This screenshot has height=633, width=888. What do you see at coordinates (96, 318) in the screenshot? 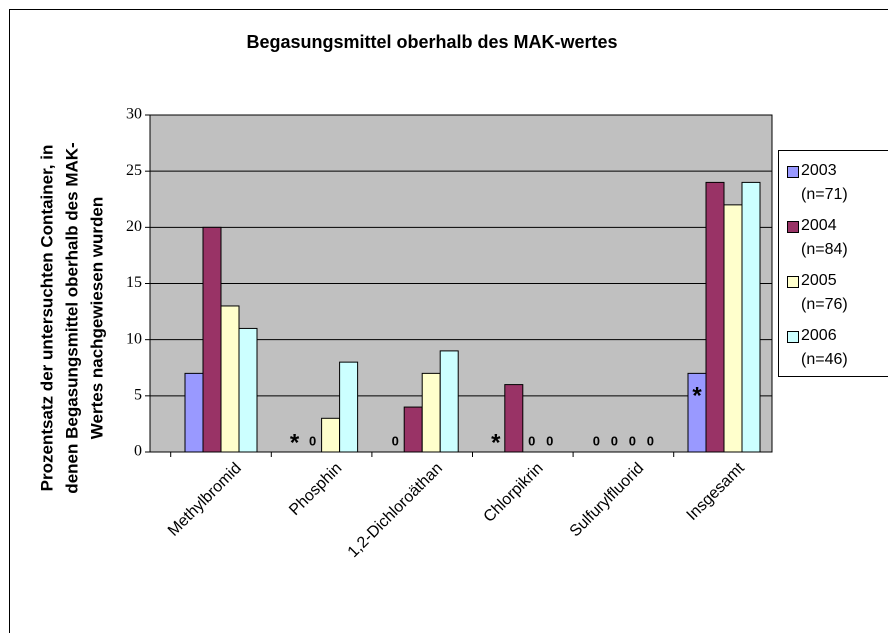
I see `y-axis-label: Wertes nachgewiesen wurden` at bounding box center [96, 318].